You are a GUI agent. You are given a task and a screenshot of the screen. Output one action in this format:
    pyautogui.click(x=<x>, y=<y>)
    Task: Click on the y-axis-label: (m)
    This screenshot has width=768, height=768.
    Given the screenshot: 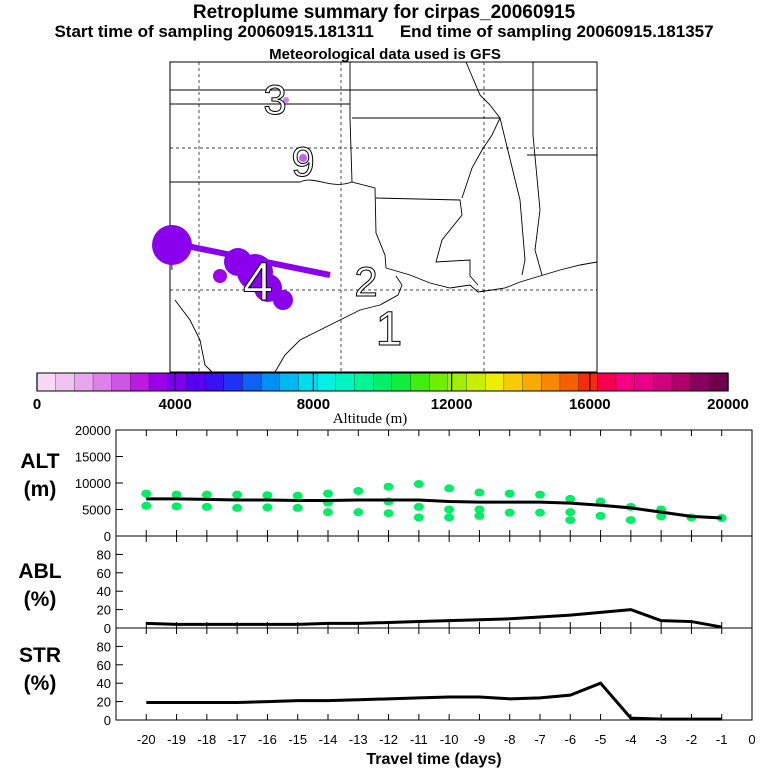 What is the action you would take?
    pyautogui.click(x=40, y=489)
    